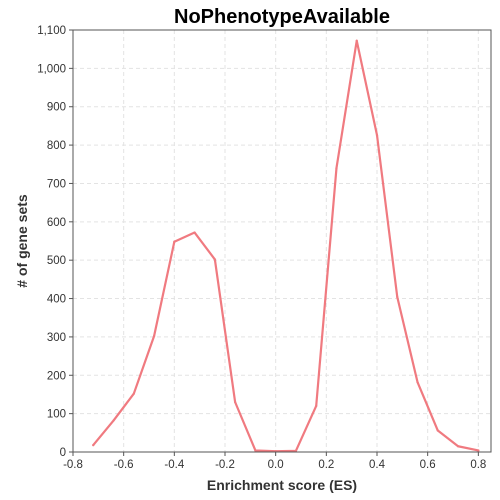 The height and width of the screenshot is (500, 500). Describe the element at coordinates (51, 69) in the screenshot. I see `y-tick-label: 1,000` at that location.